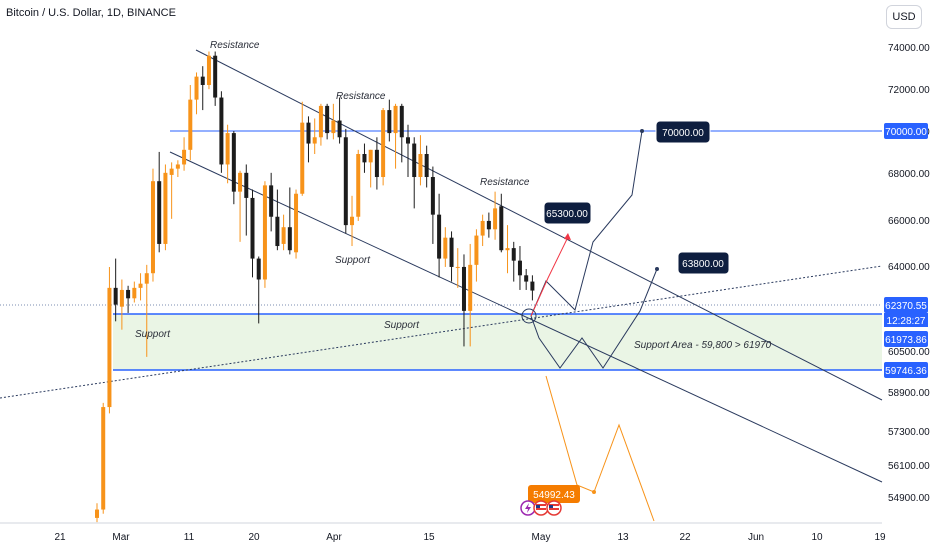  What do you see at coordinates (909, 432) in the screenshot?
I see `price-tick-label: 57300.00` at bounding box center [909, 432].